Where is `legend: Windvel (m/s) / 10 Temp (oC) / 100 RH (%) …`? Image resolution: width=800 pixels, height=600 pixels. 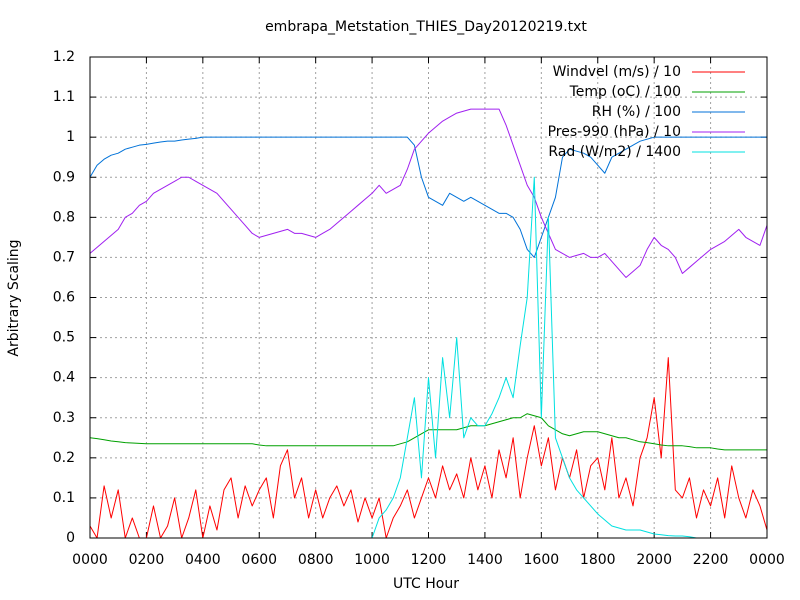 legend: Windvel (m/s) / 10 Temp (oC) / 100 RH (%) … is located at coordinates (646, 112).